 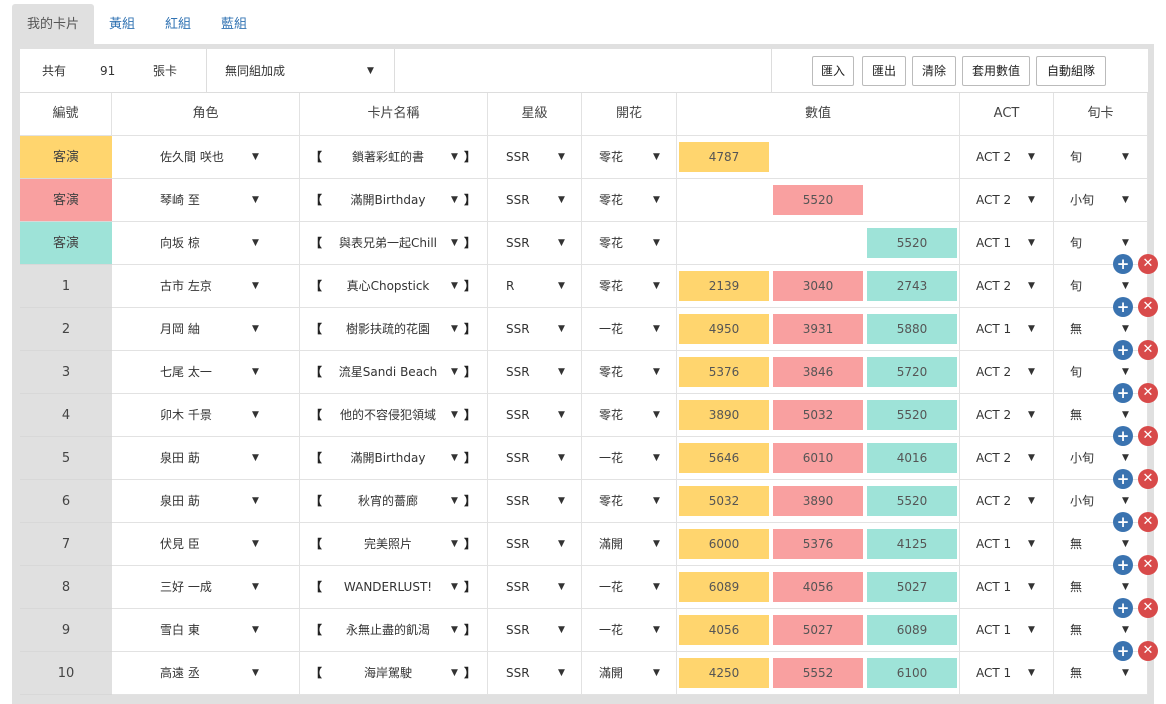 I want to click on red-value-field: 5032, so click(x=818, y=415).